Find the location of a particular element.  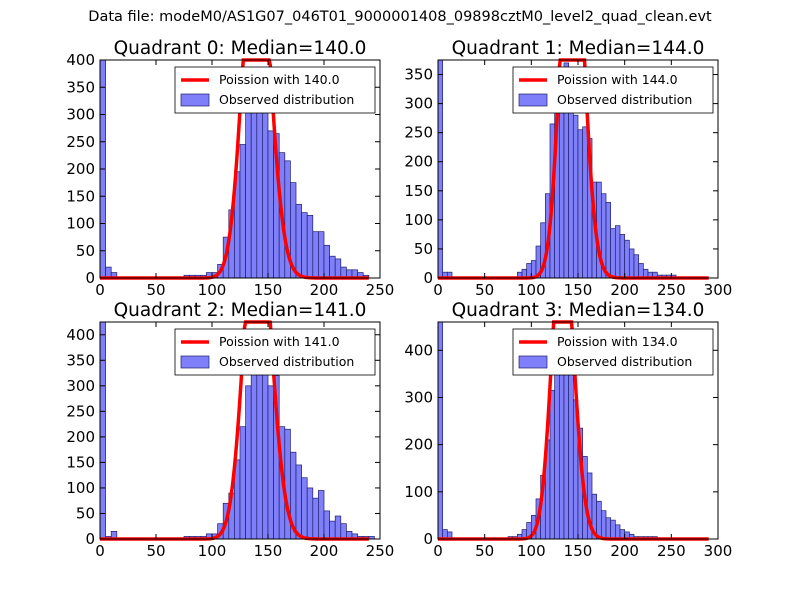

chart-title: Quadrant 2: Median=141.0 is located at coordinates (240, 310).